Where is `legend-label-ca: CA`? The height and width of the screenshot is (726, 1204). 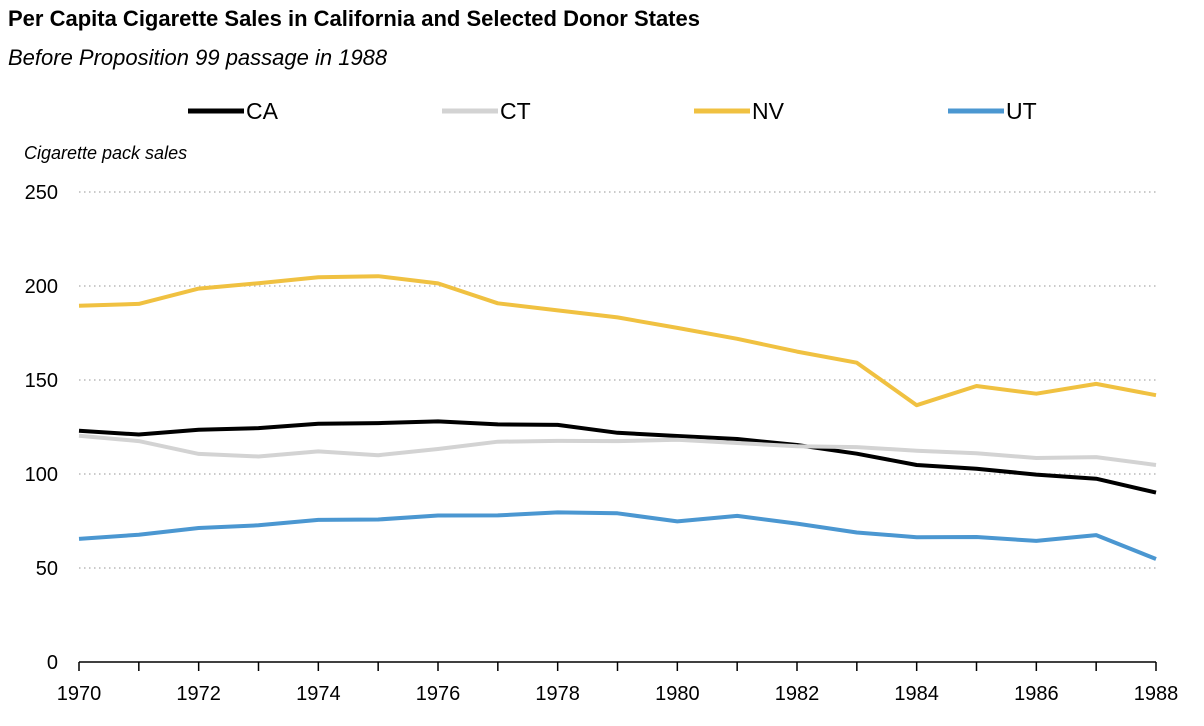 legend-label-ca: CA is located at coordinates (262, 111).